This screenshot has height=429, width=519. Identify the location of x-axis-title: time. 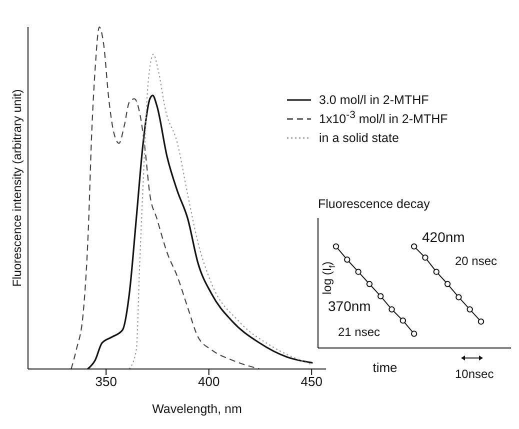
(385, 367).